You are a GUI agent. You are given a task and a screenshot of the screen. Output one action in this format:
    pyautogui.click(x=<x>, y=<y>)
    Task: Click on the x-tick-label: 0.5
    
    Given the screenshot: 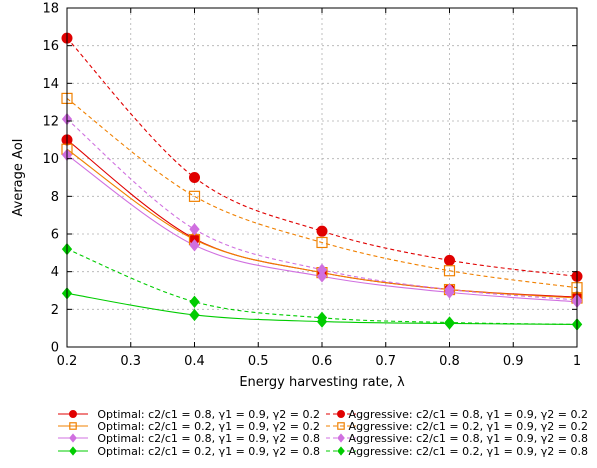 What is the action you would take?
    pyautogui.click(x=258, y=361)
    